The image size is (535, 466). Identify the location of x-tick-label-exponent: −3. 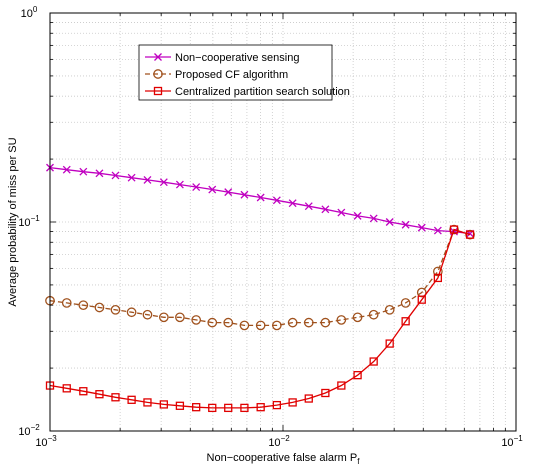
(53, 438).